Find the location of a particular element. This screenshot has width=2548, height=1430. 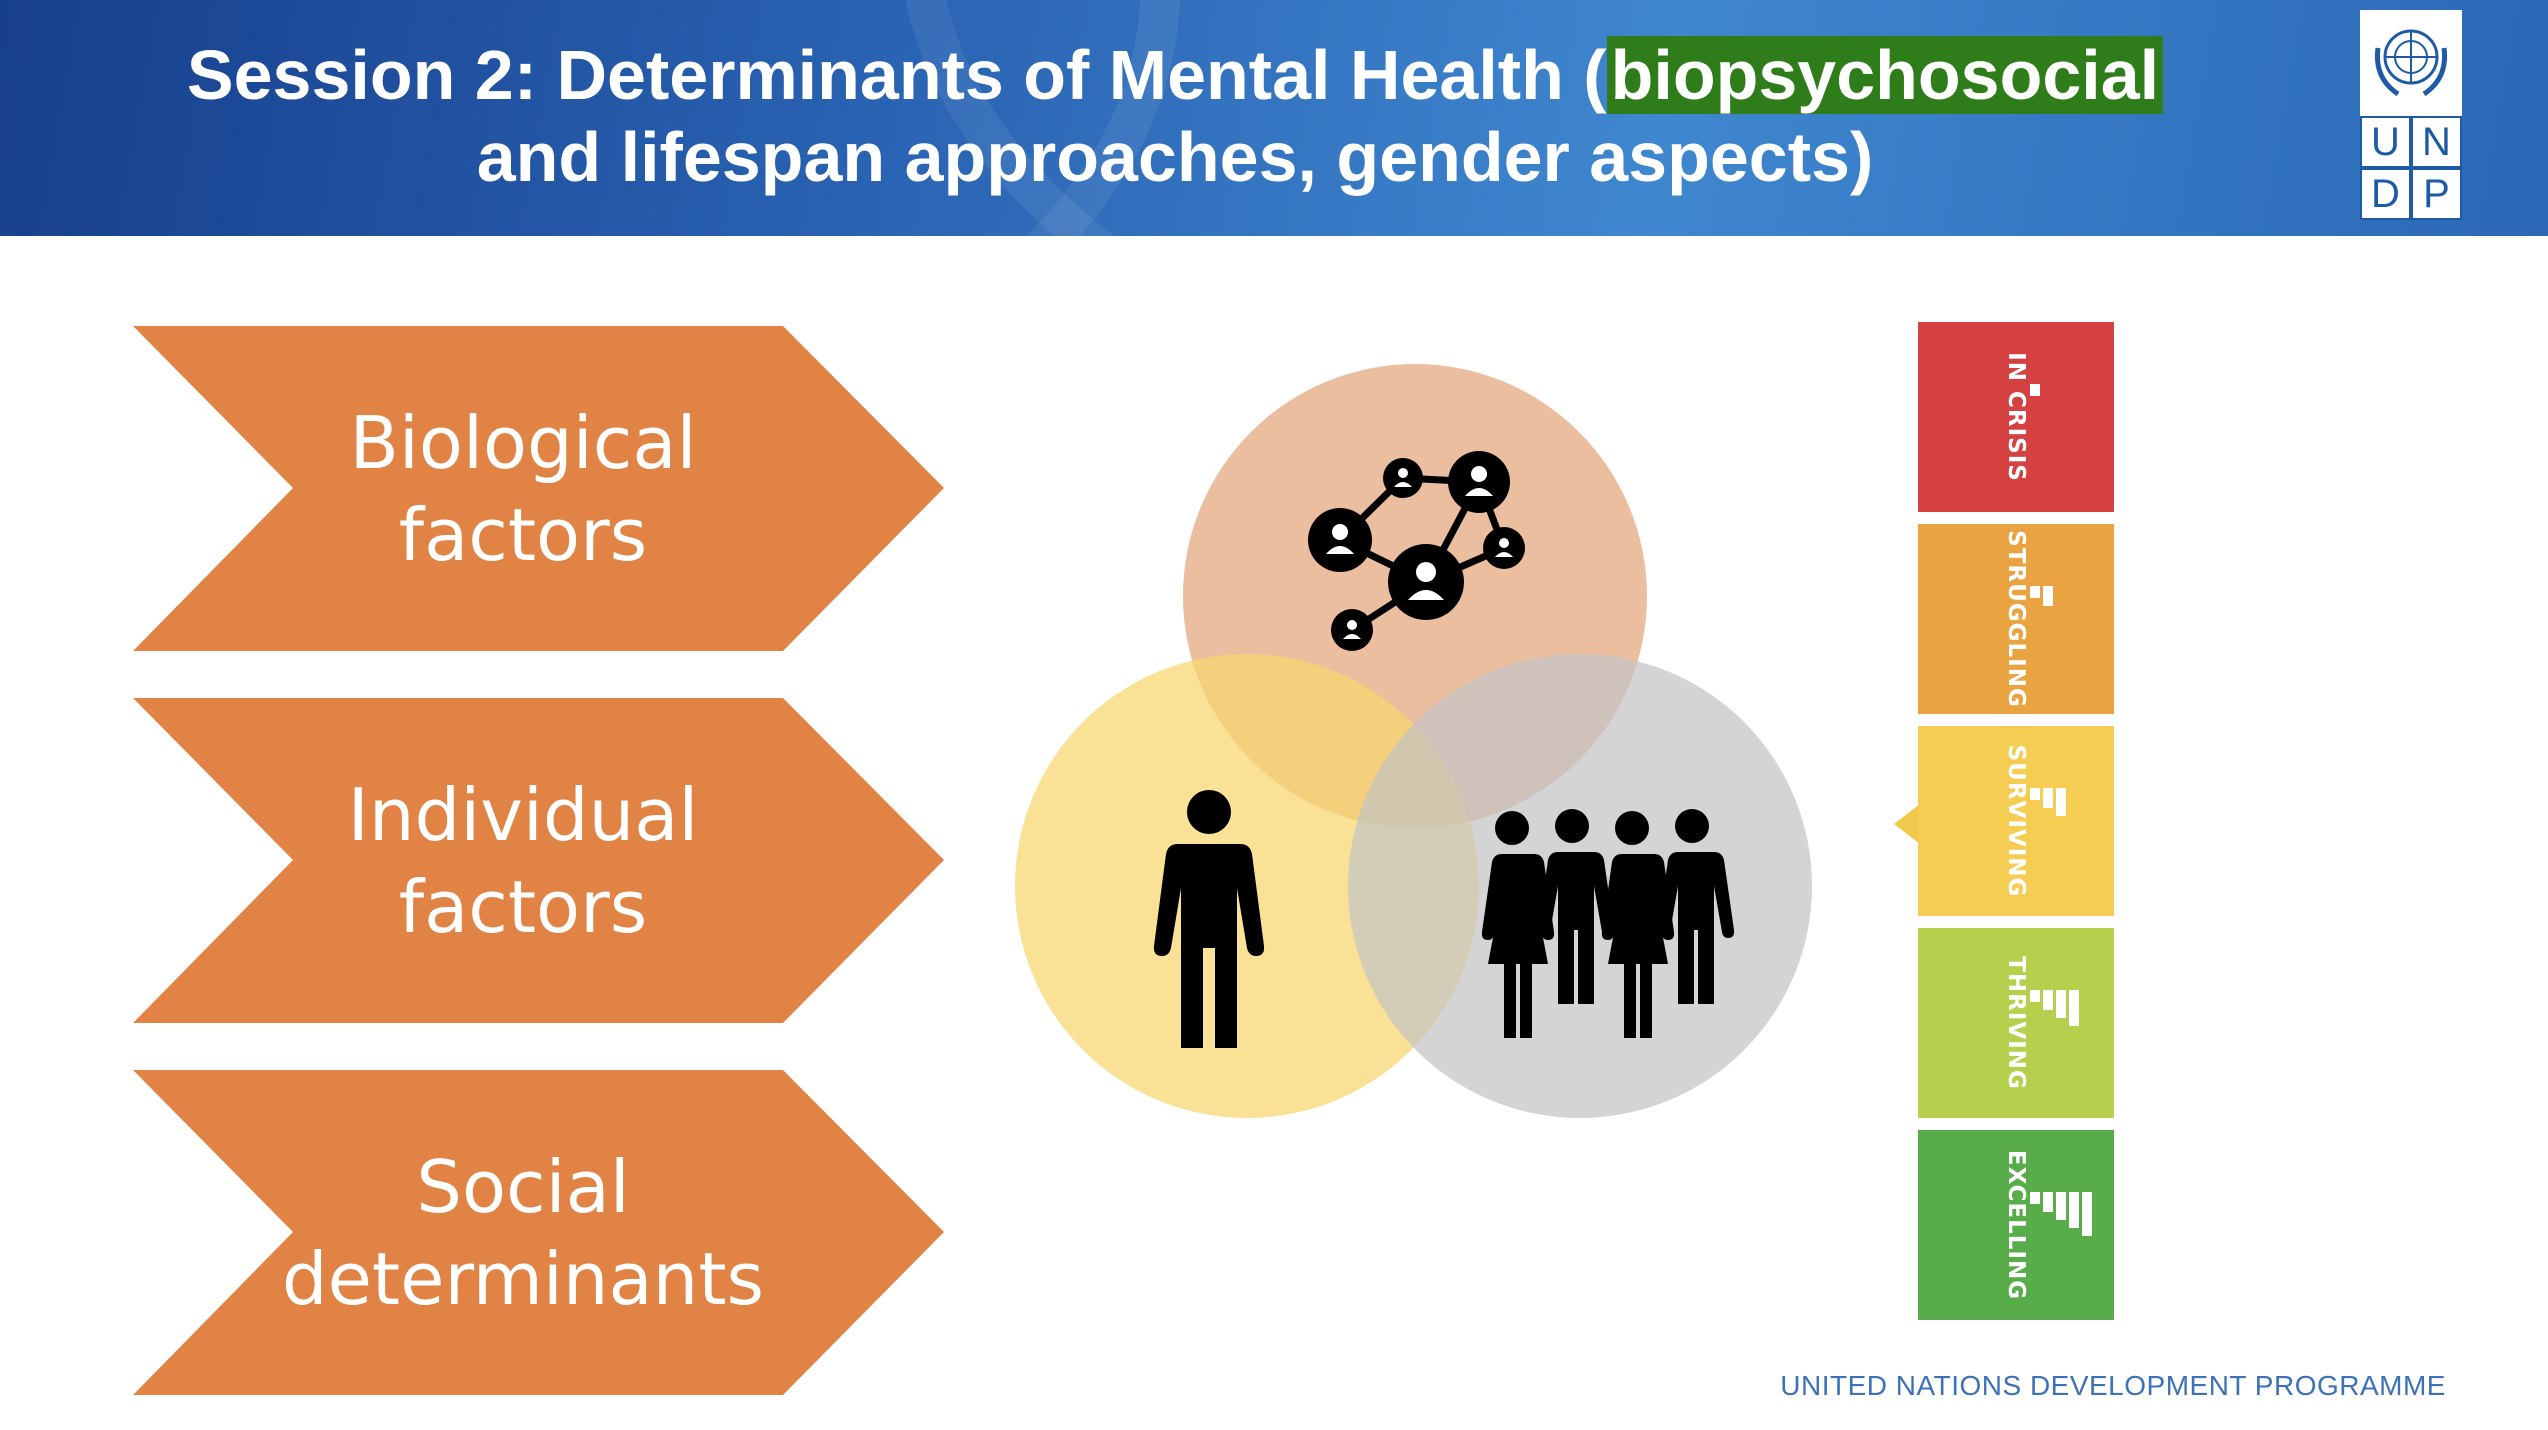

footer-organization-name: UNITED NATIONS DEVELOPMENT PROGRAMME is located at coordinates (2113, 1385).